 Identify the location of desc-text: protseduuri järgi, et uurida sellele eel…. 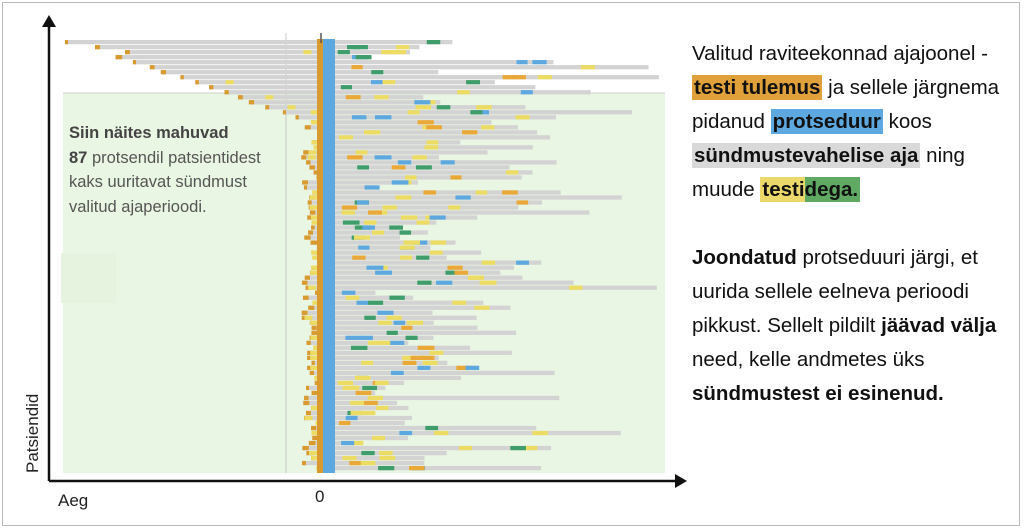
(835, 291).